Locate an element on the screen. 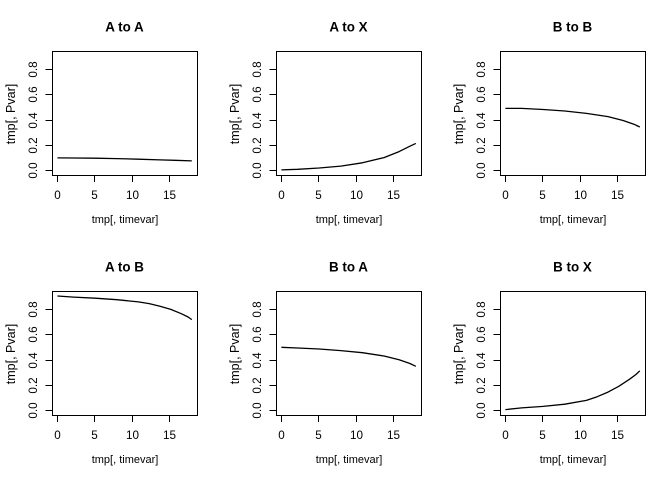  svg-text: B to A is located at coordinates (348, 266).